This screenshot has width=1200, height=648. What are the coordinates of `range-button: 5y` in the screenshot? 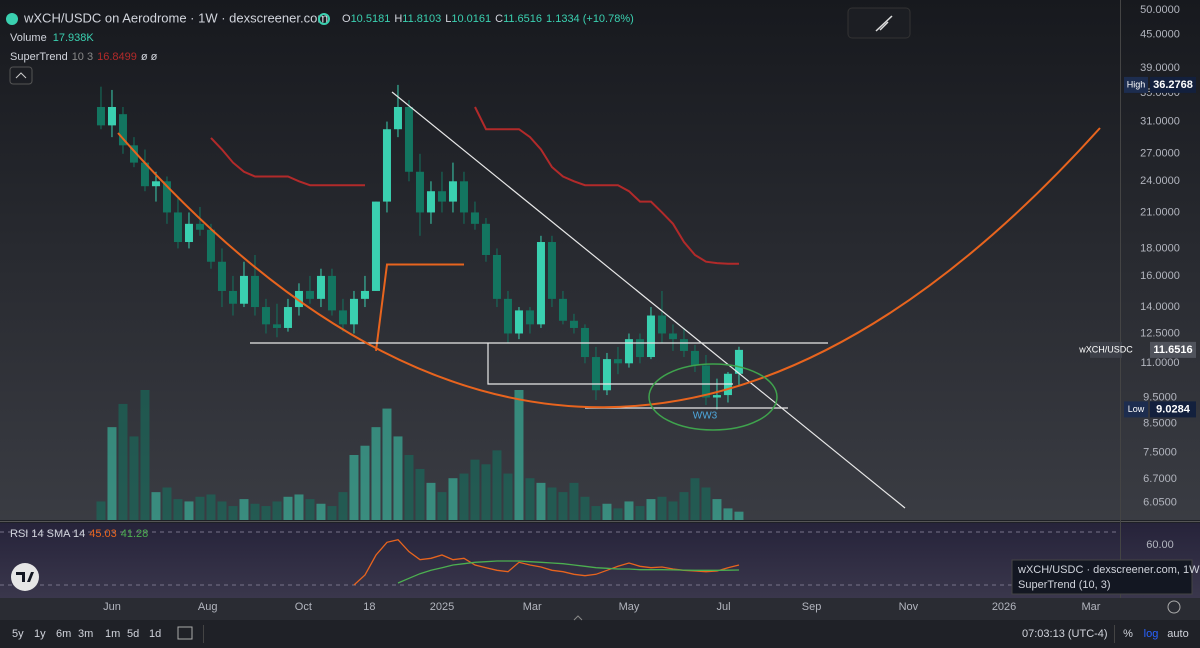 It's located at (18, 634).